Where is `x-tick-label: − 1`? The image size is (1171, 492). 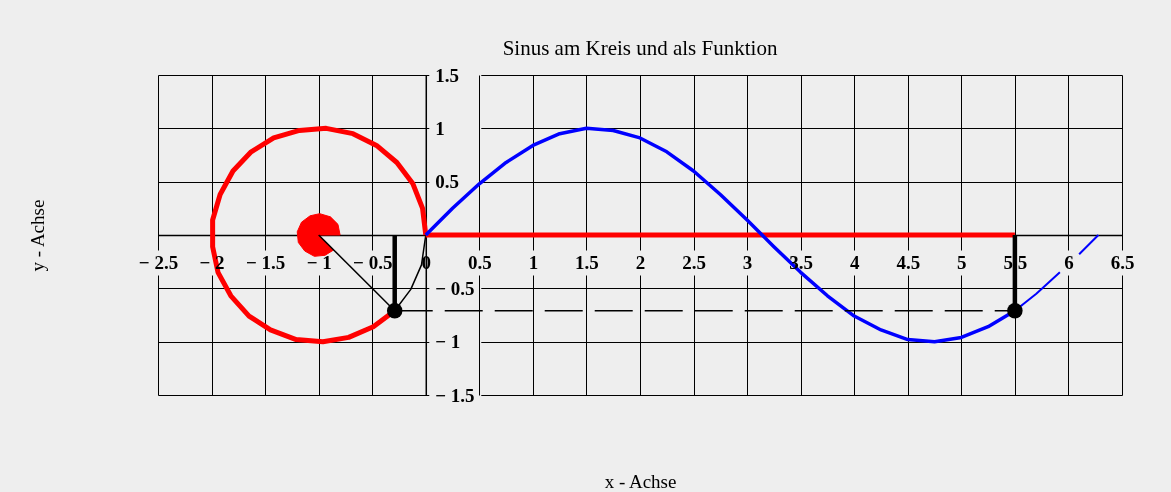 x-tick-label: − 1 is located at coordinates (319, 262).